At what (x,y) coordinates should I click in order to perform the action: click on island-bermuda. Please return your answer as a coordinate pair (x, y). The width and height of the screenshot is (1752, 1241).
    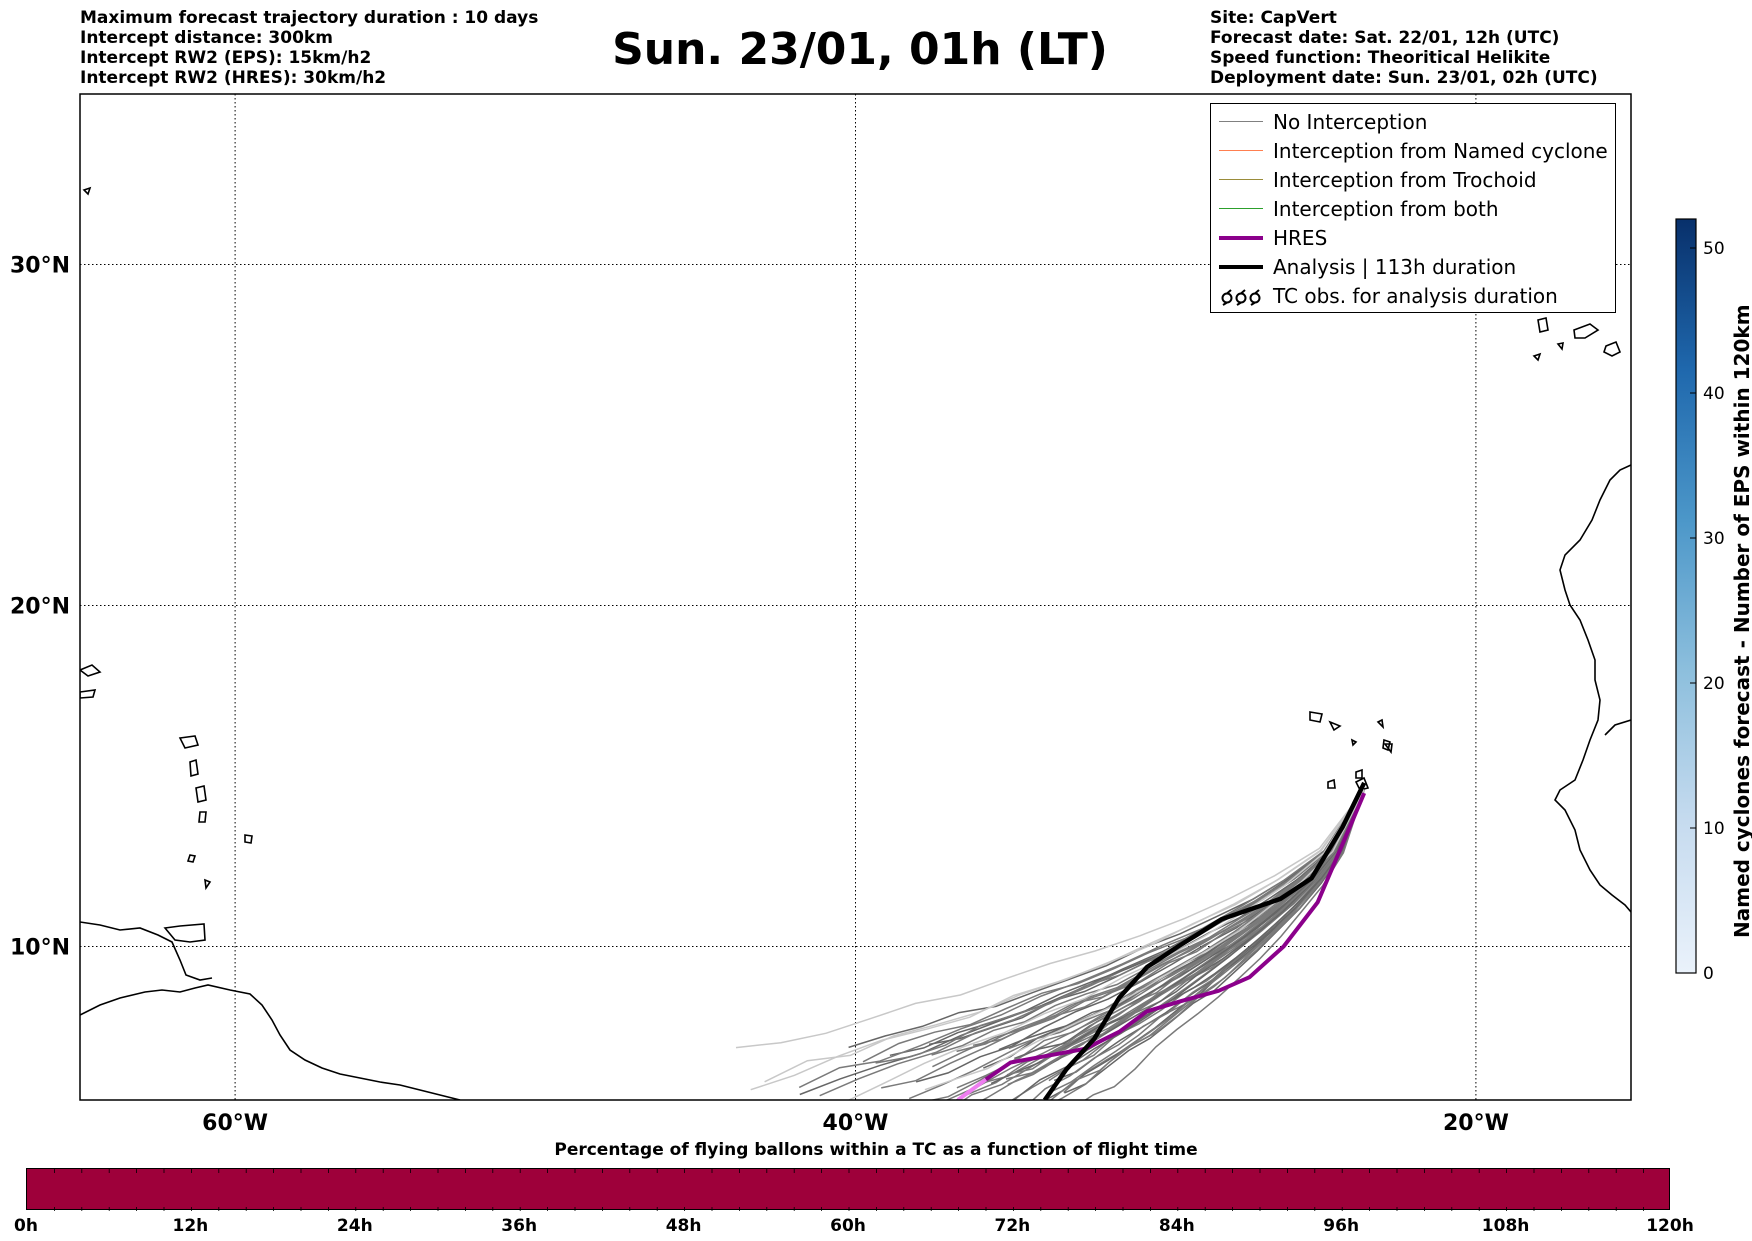
    Looking at the image, I should click on (87, 191).